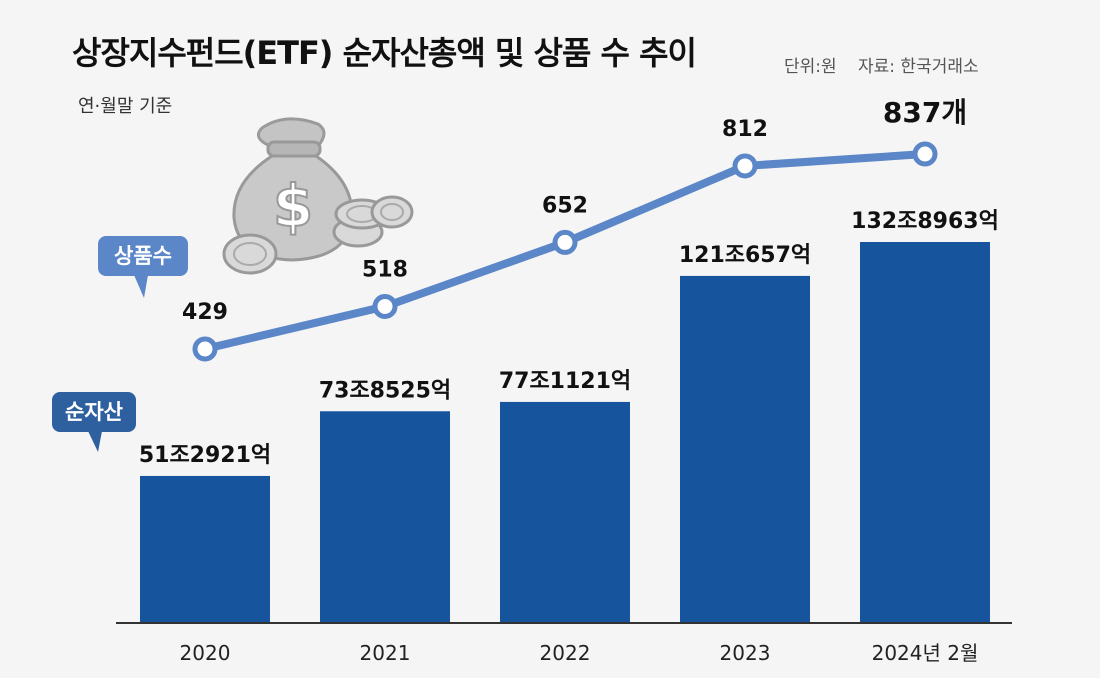 The width and height of the screenshot is (1100, 678). I want to click on x-tick-label: 2024년 2월, so click(925, 653).